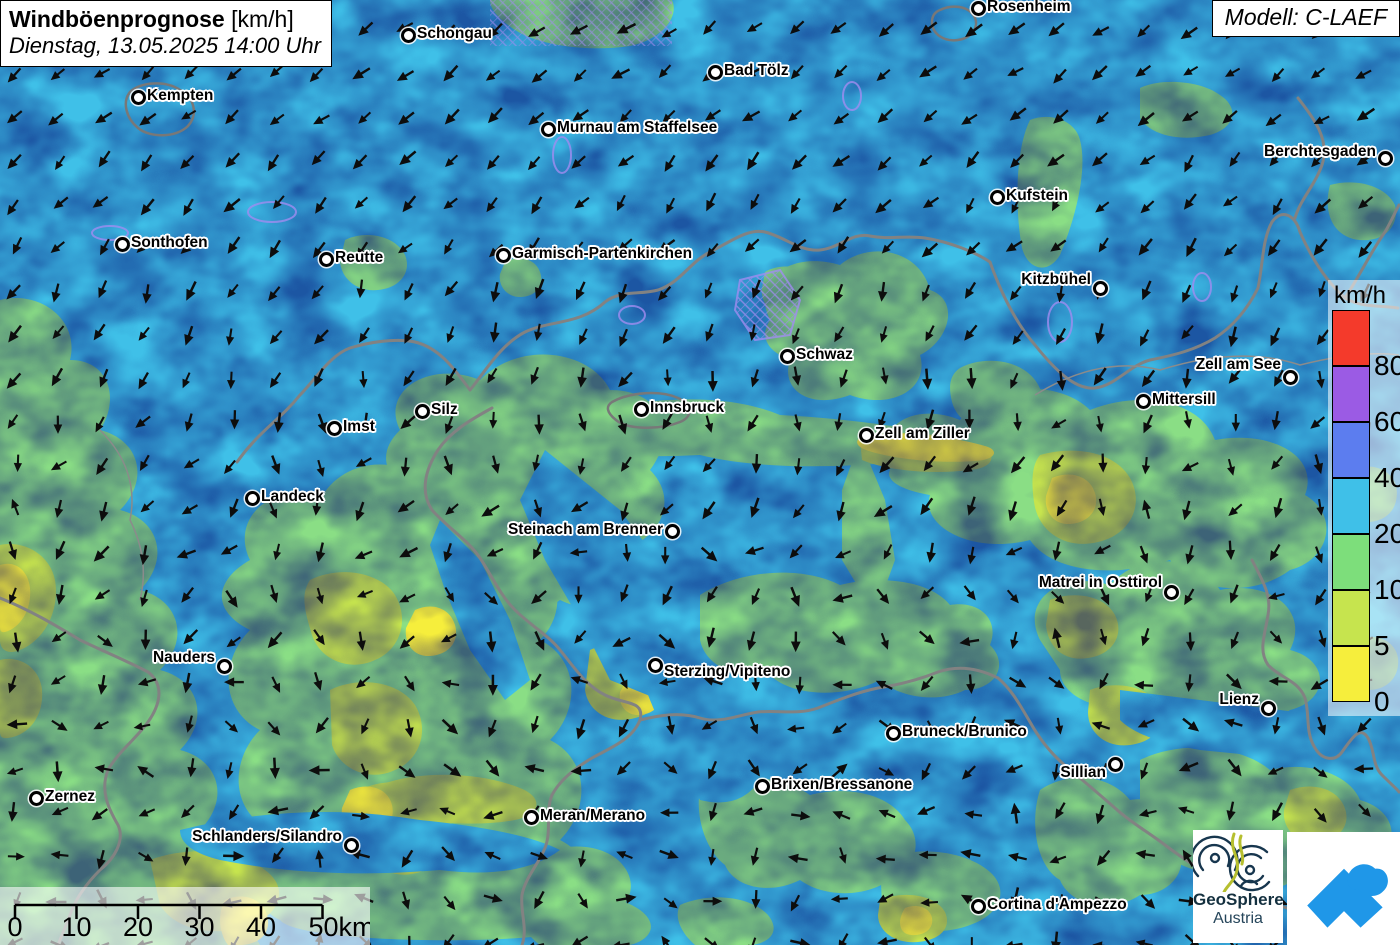  Describe the element at coordinates (1239, 699) in the screenshot. I see `city-label: Lienz` at that location.